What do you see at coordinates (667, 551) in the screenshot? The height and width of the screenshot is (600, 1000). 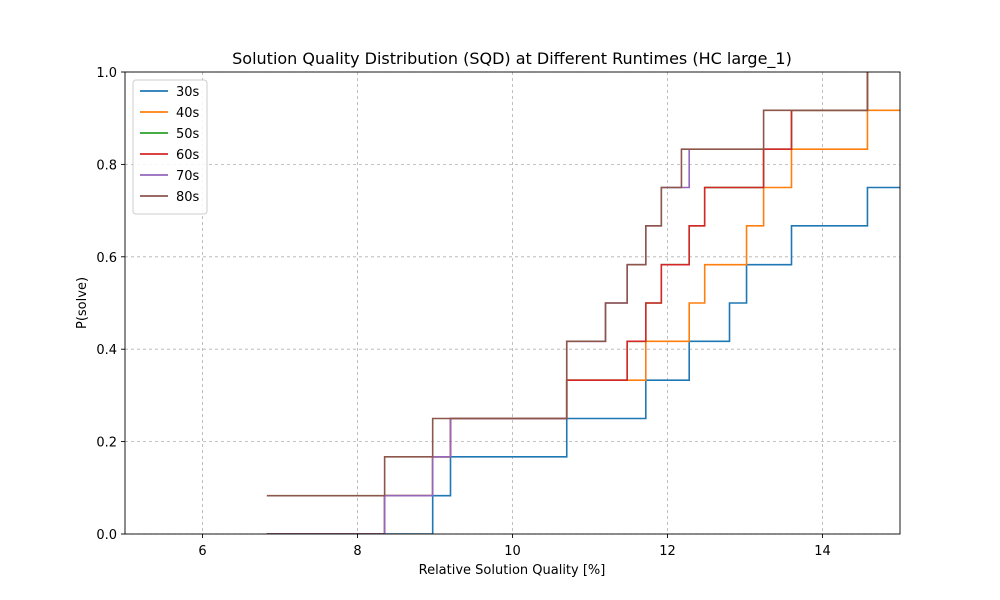 I see `x-tick-label: 12` at bounding box center [667, 551].